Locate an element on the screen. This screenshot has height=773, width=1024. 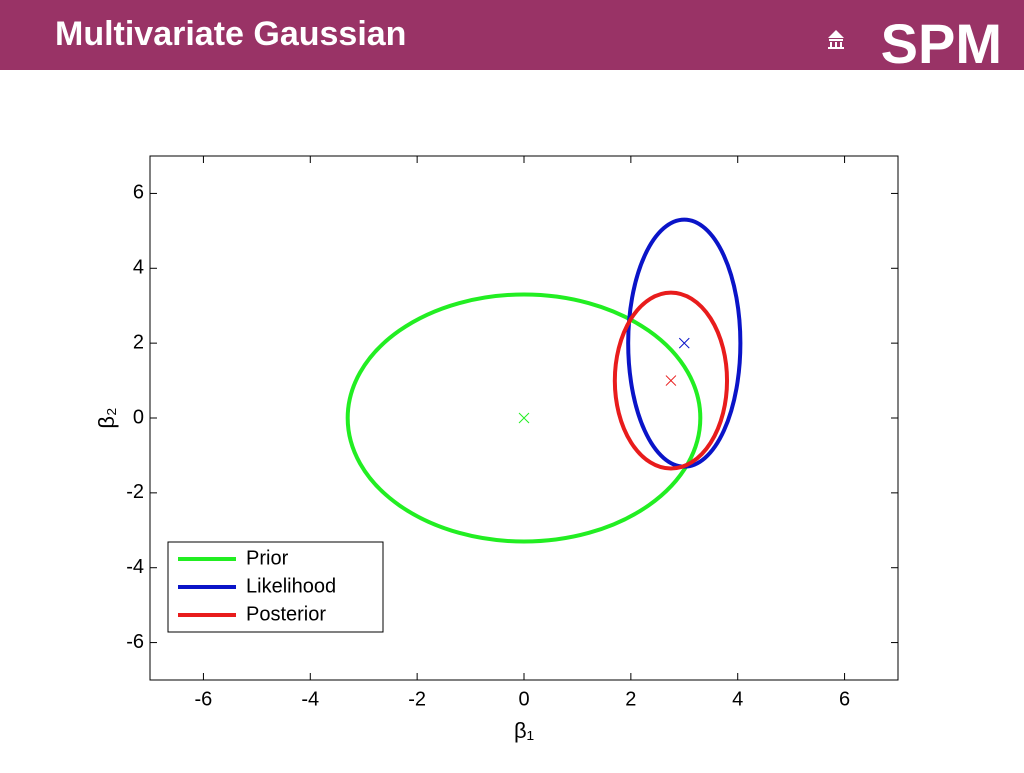
legend-label: Posterior is located at coordinates (286, 614).